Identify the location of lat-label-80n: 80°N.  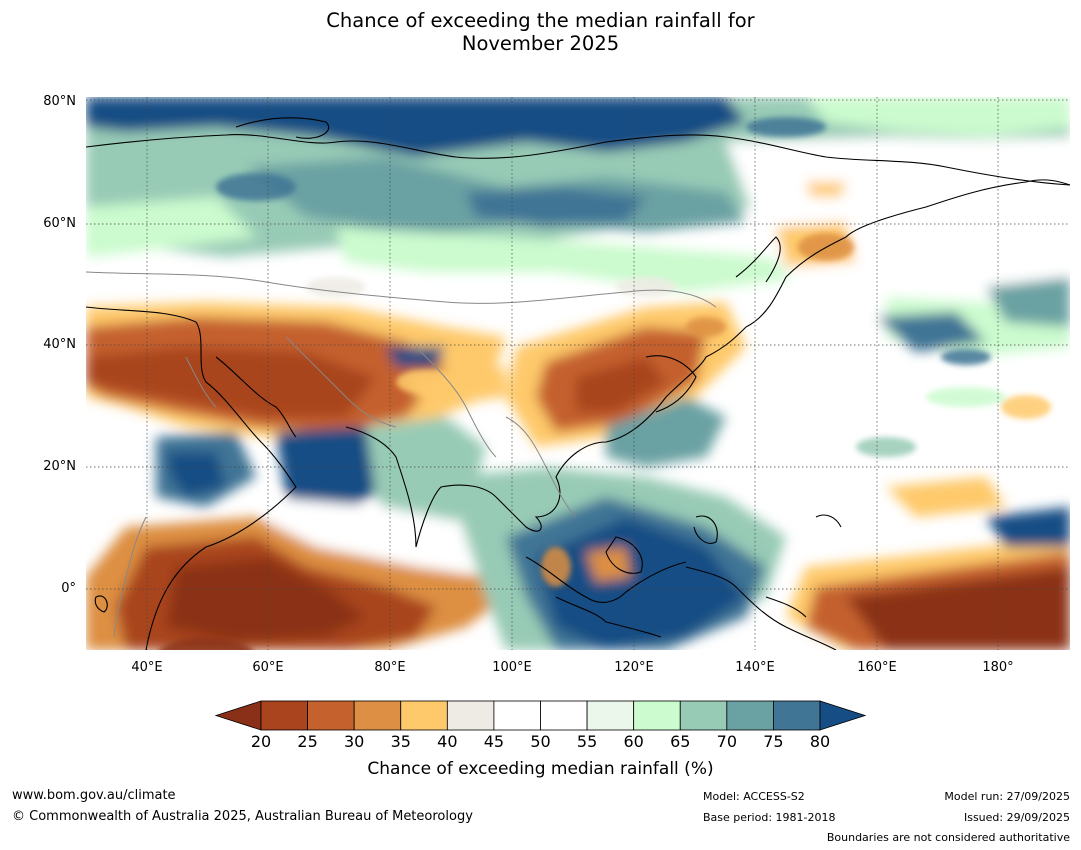
(59, 101).